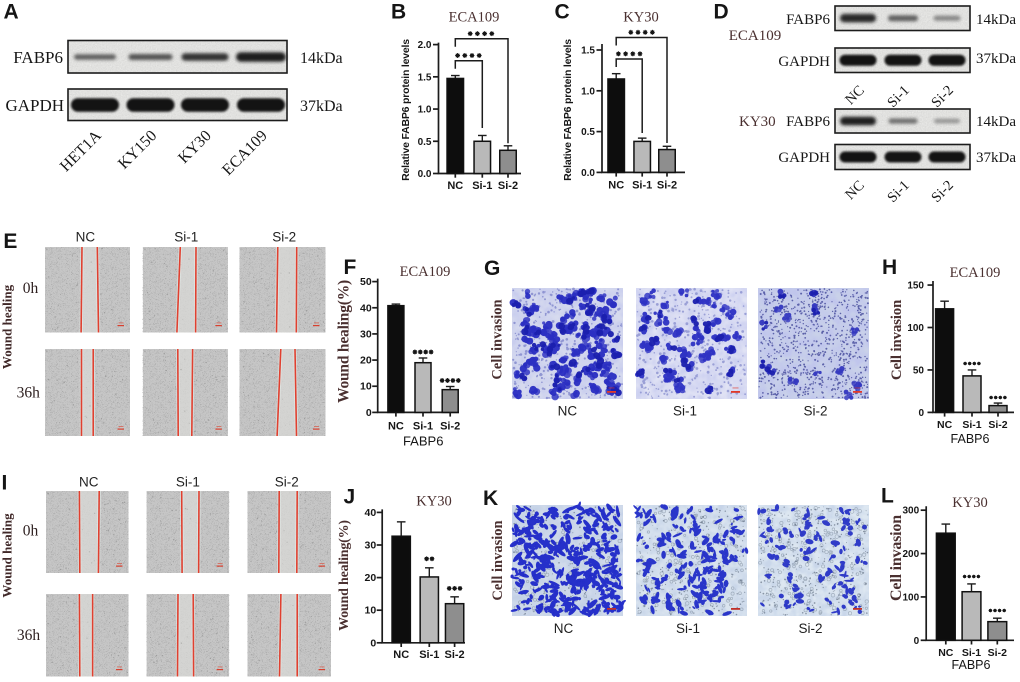  I want to click on svg-text: F, so click(350, 267).